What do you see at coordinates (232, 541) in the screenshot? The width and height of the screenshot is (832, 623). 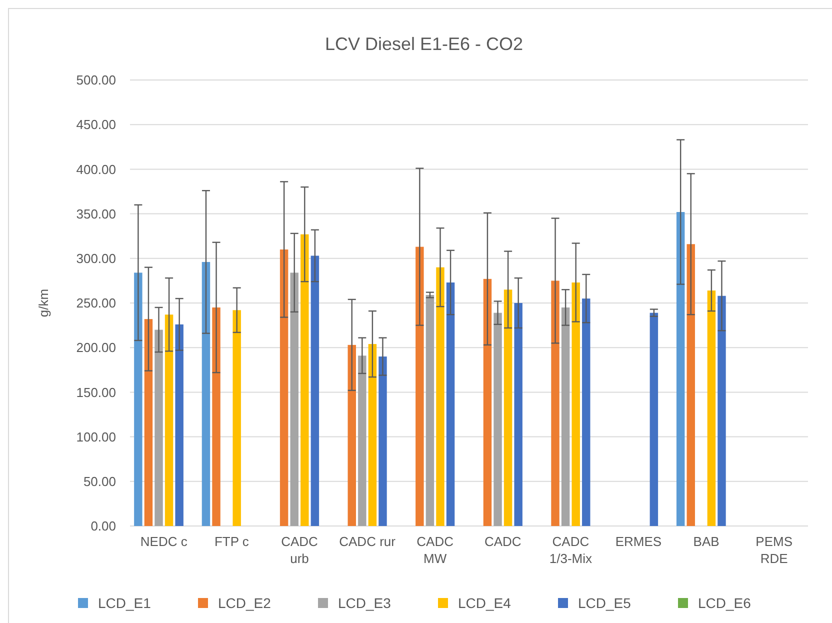 I see `x-tick-label: FTP c` at bounding box center [232, 541].